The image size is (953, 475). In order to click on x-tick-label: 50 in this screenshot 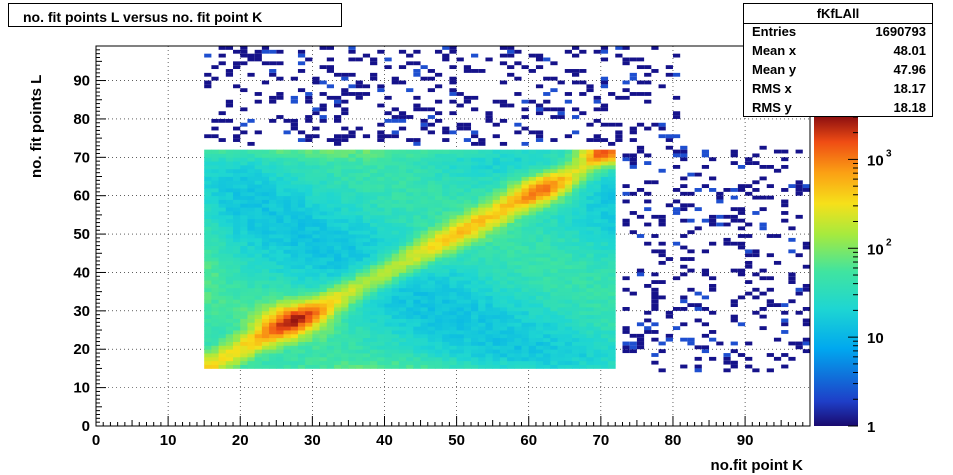, I will do `click(456, 440)`.